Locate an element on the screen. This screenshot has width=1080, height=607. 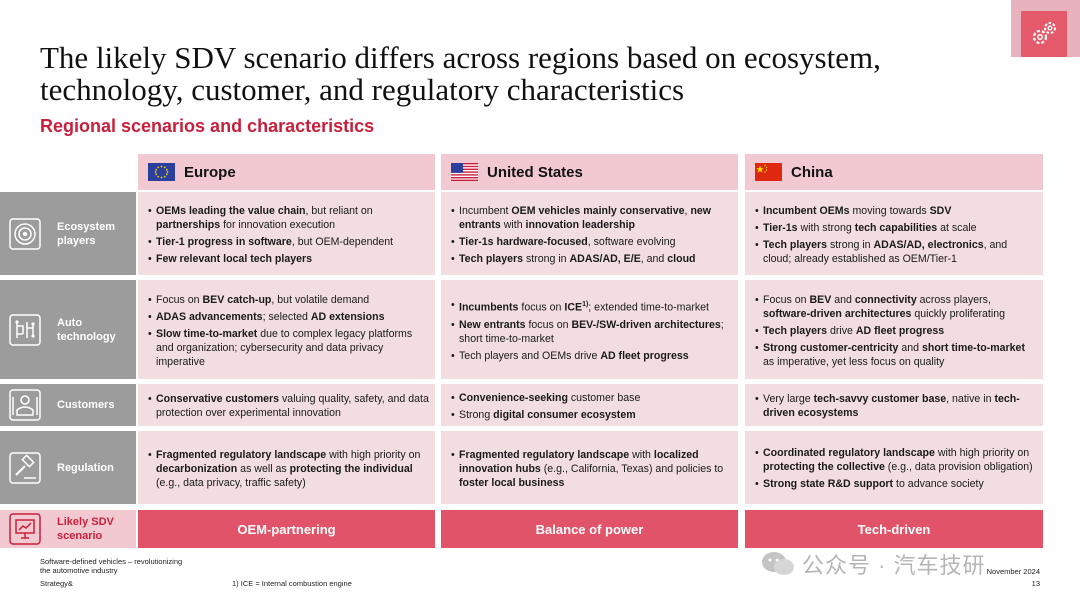
footer-date: November 2024 is located at coordinates (1013, 571).